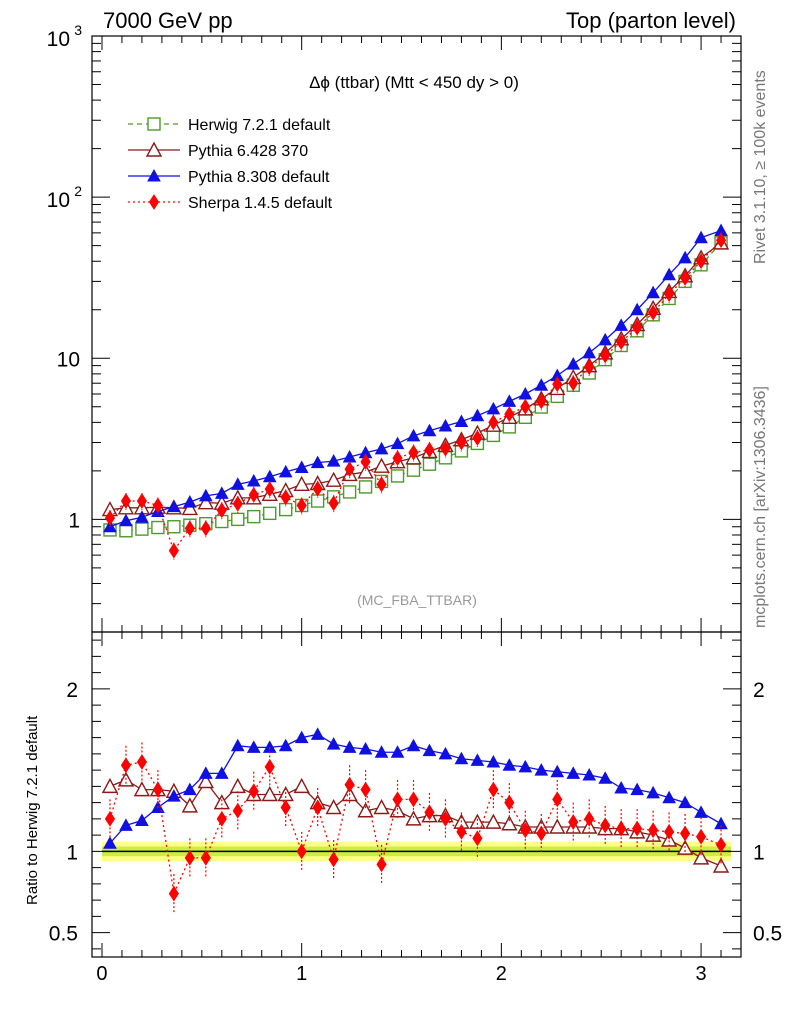  What do you see at coordinates (767, 934) in the screenshot?
I see `y-tick-label-right: 0.5` at bounding box center [767, 934].